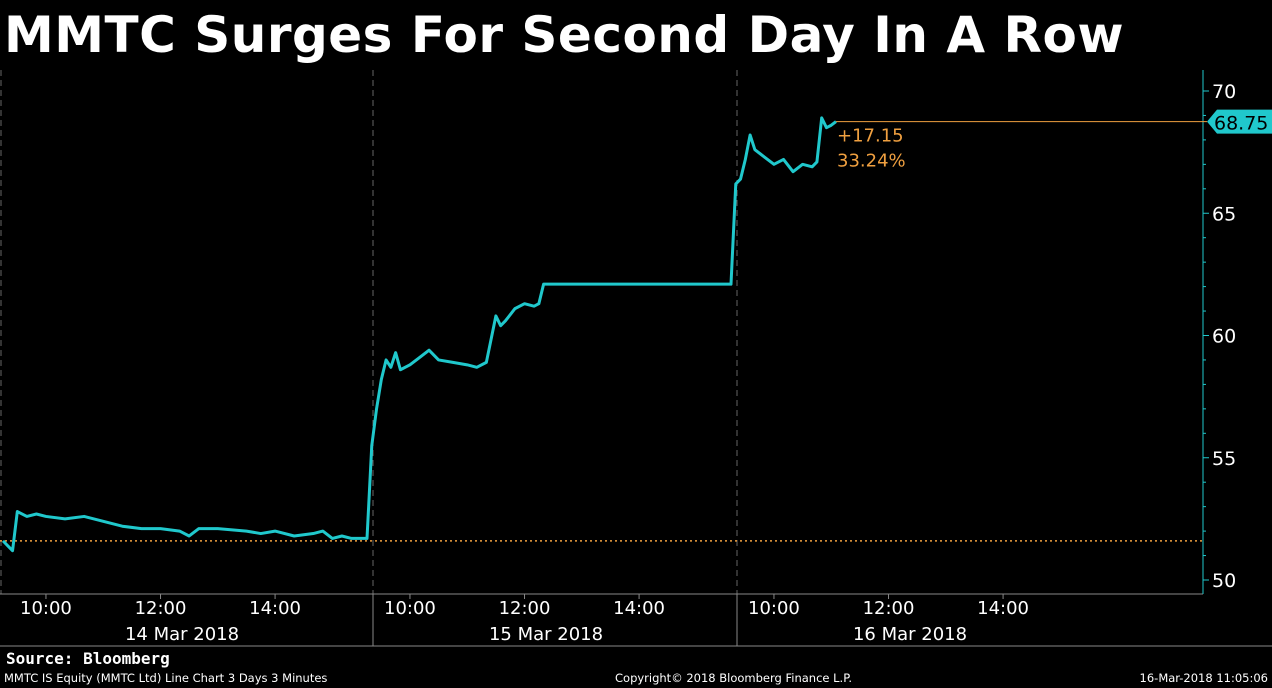 Image resolution: width=1272 pixels, height=688 pixels. What do you see at coordinates (1224, 581) in the screenshot?
I see `y-tick-label: 50` at bounding box center [1224, 581].